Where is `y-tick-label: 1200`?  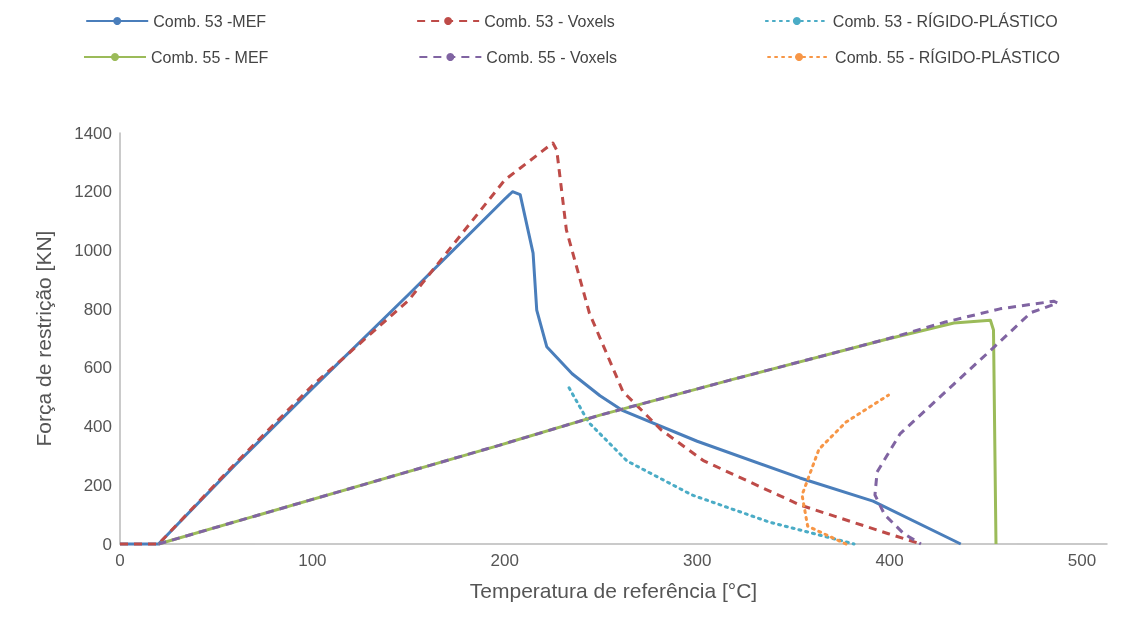 y-tick-label: 1200 is located at coordinates (93, 192).